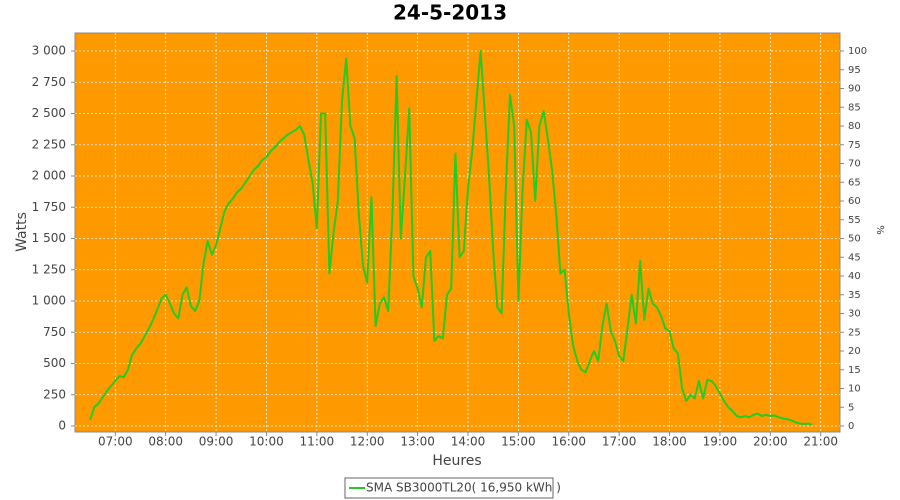 This screenshot has height=500, width=900. Describe the element at coordinates (879, 230) in the screenshot. I see `y2-axis-label: %` at that location.